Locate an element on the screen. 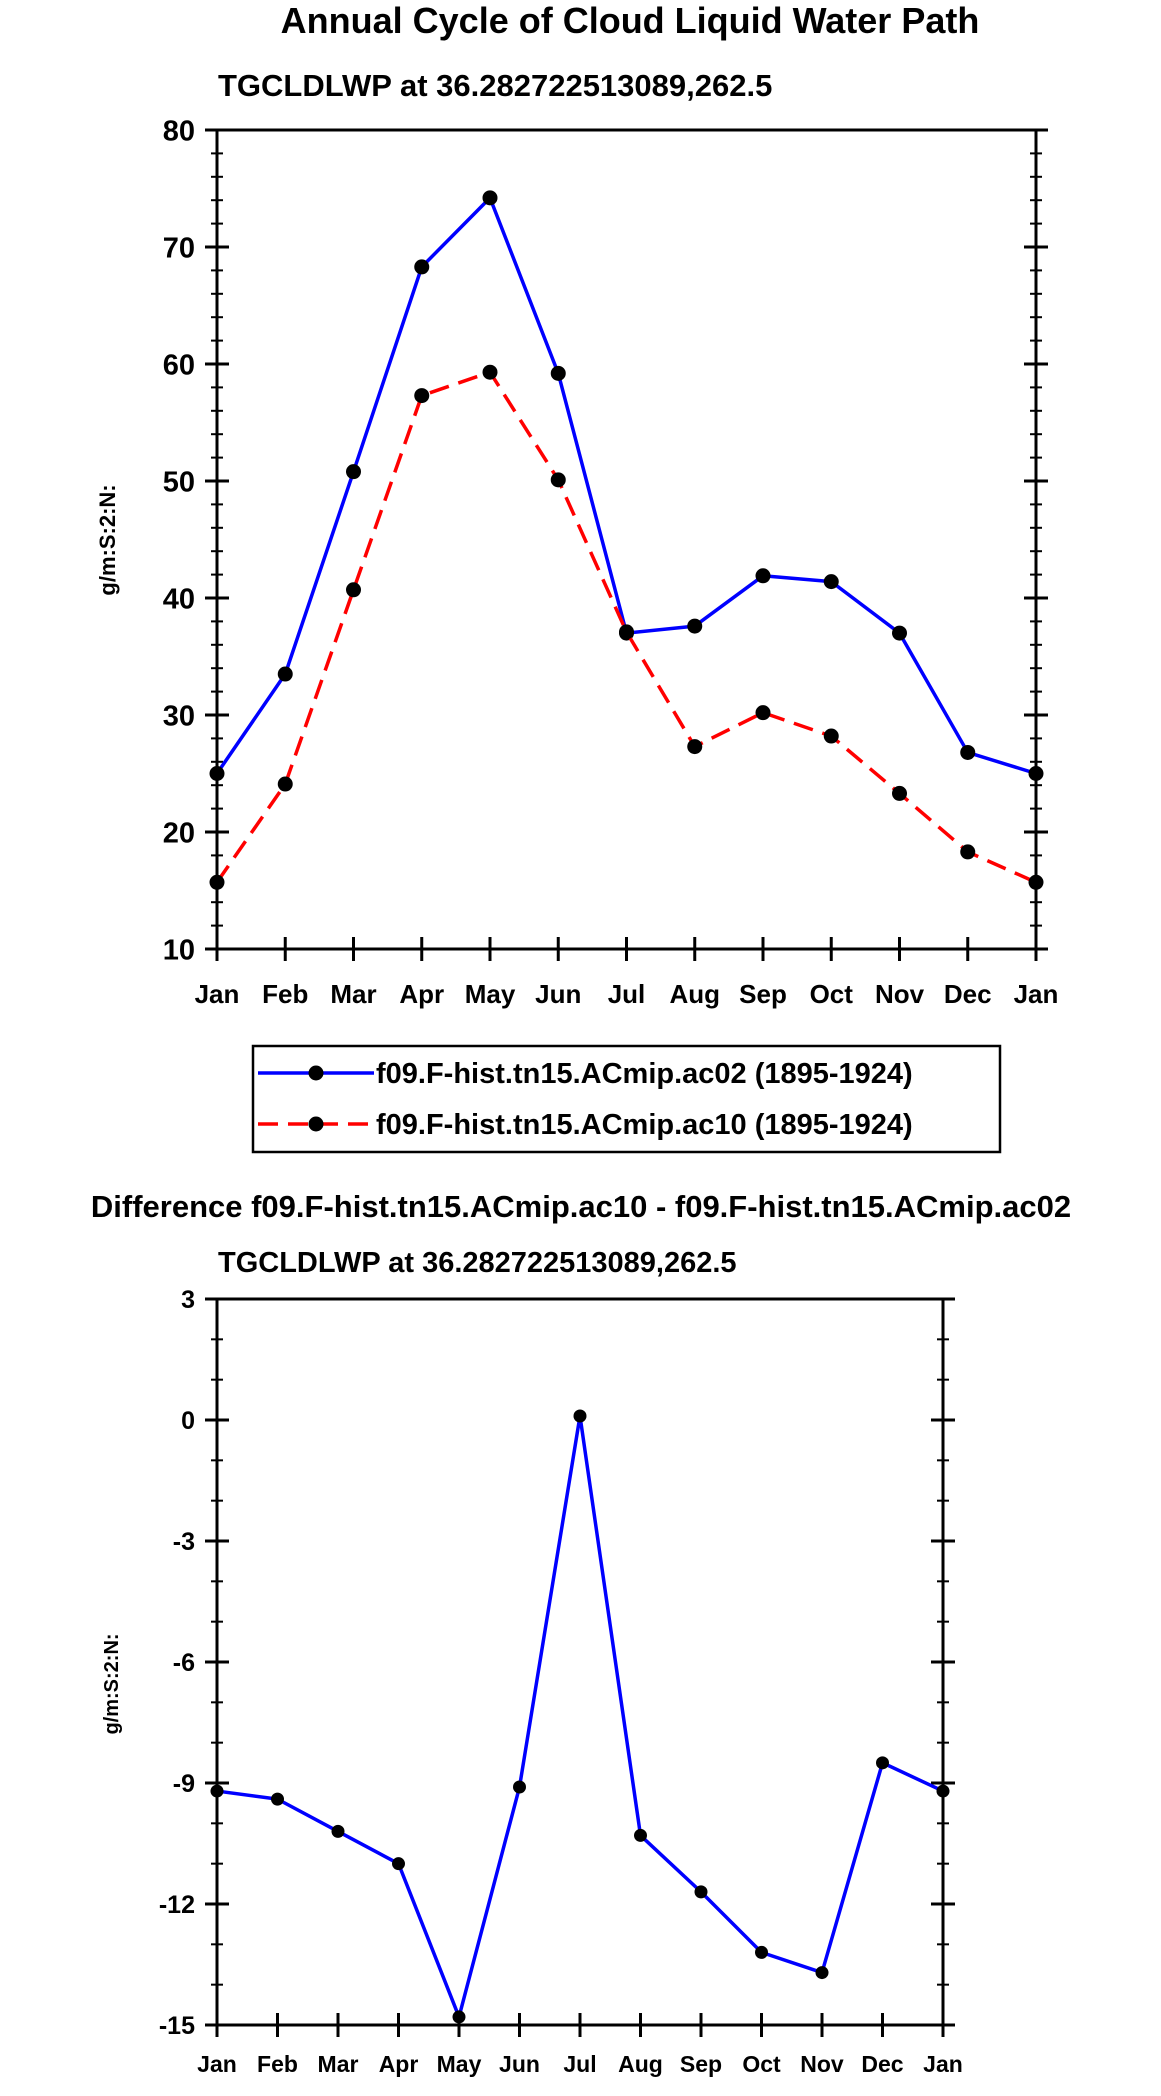  chart2-ytick-label: -6 is located at coordinates (184, 1663).